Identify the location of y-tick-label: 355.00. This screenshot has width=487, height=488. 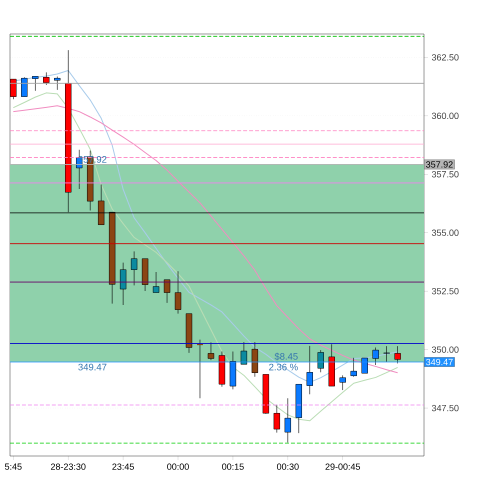
(445, 233).